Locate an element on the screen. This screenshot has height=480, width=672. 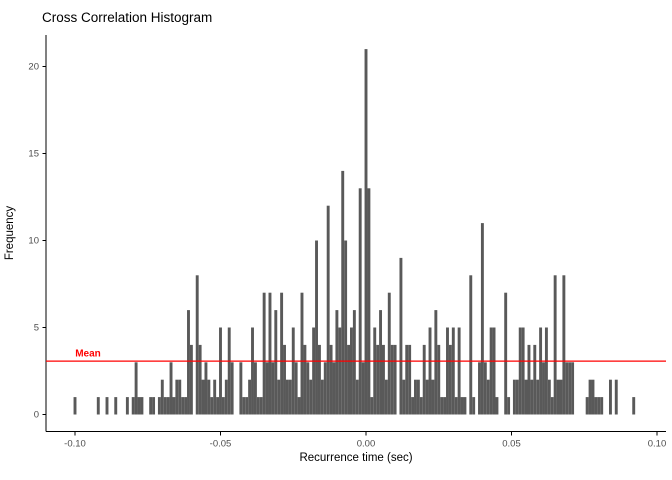
y-tick-label: 15 is located at coordinates (33, 154).